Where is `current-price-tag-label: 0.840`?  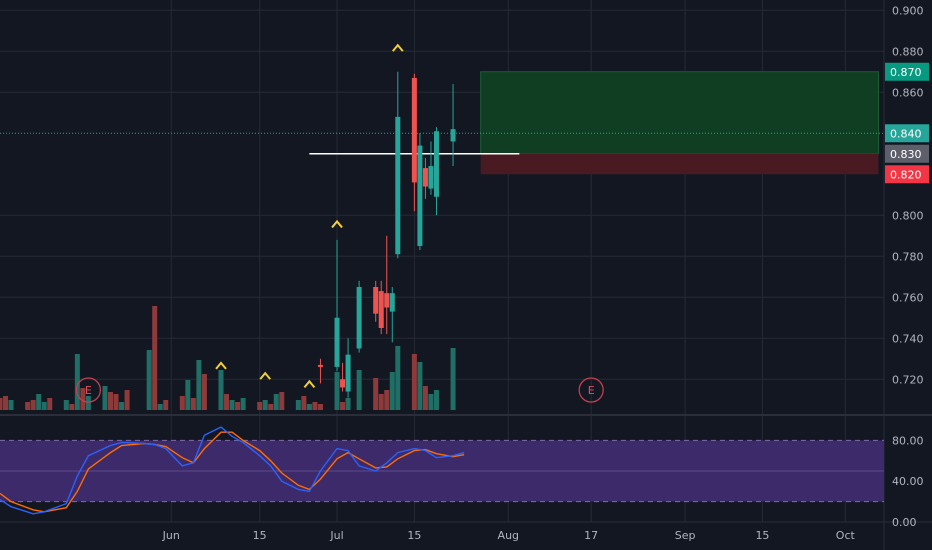 current-price-tag-label: 0.840 is located at coordinates (906, 133).